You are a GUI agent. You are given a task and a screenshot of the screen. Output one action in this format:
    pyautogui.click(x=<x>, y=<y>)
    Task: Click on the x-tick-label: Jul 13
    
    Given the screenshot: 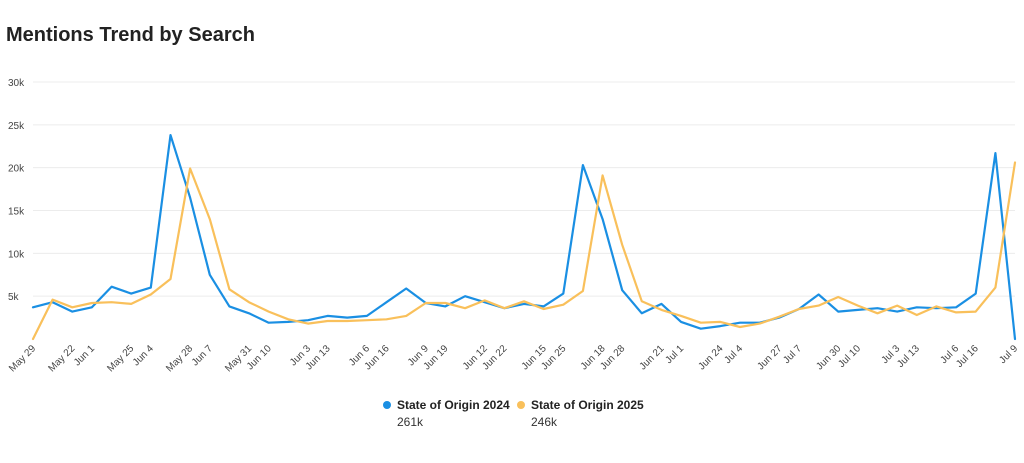 What is the action you would take?
    pyautogui.click(x=908, y=356)
    